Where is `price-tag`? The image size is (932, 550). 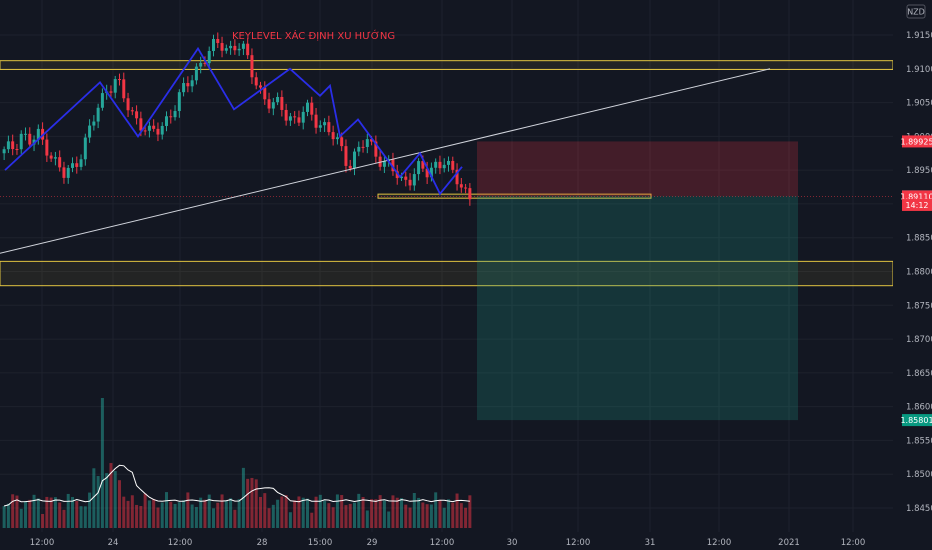
price-tag is located at coordinates (917, 141).